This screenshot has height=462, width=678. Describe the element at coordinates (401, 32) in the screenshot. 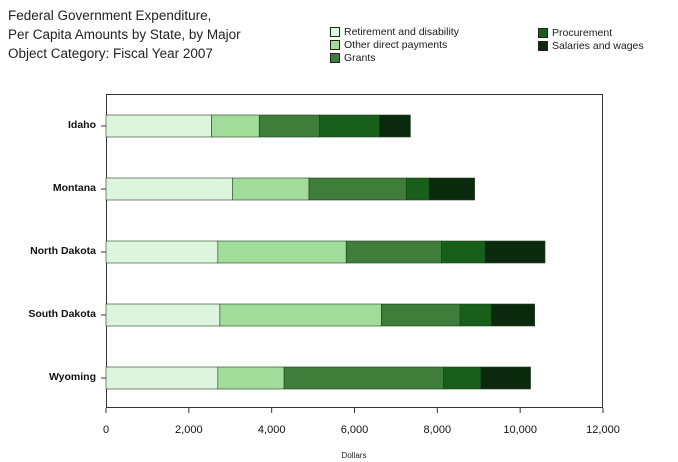

I see `legend-label-retirement: Retirement and disability` at that location.